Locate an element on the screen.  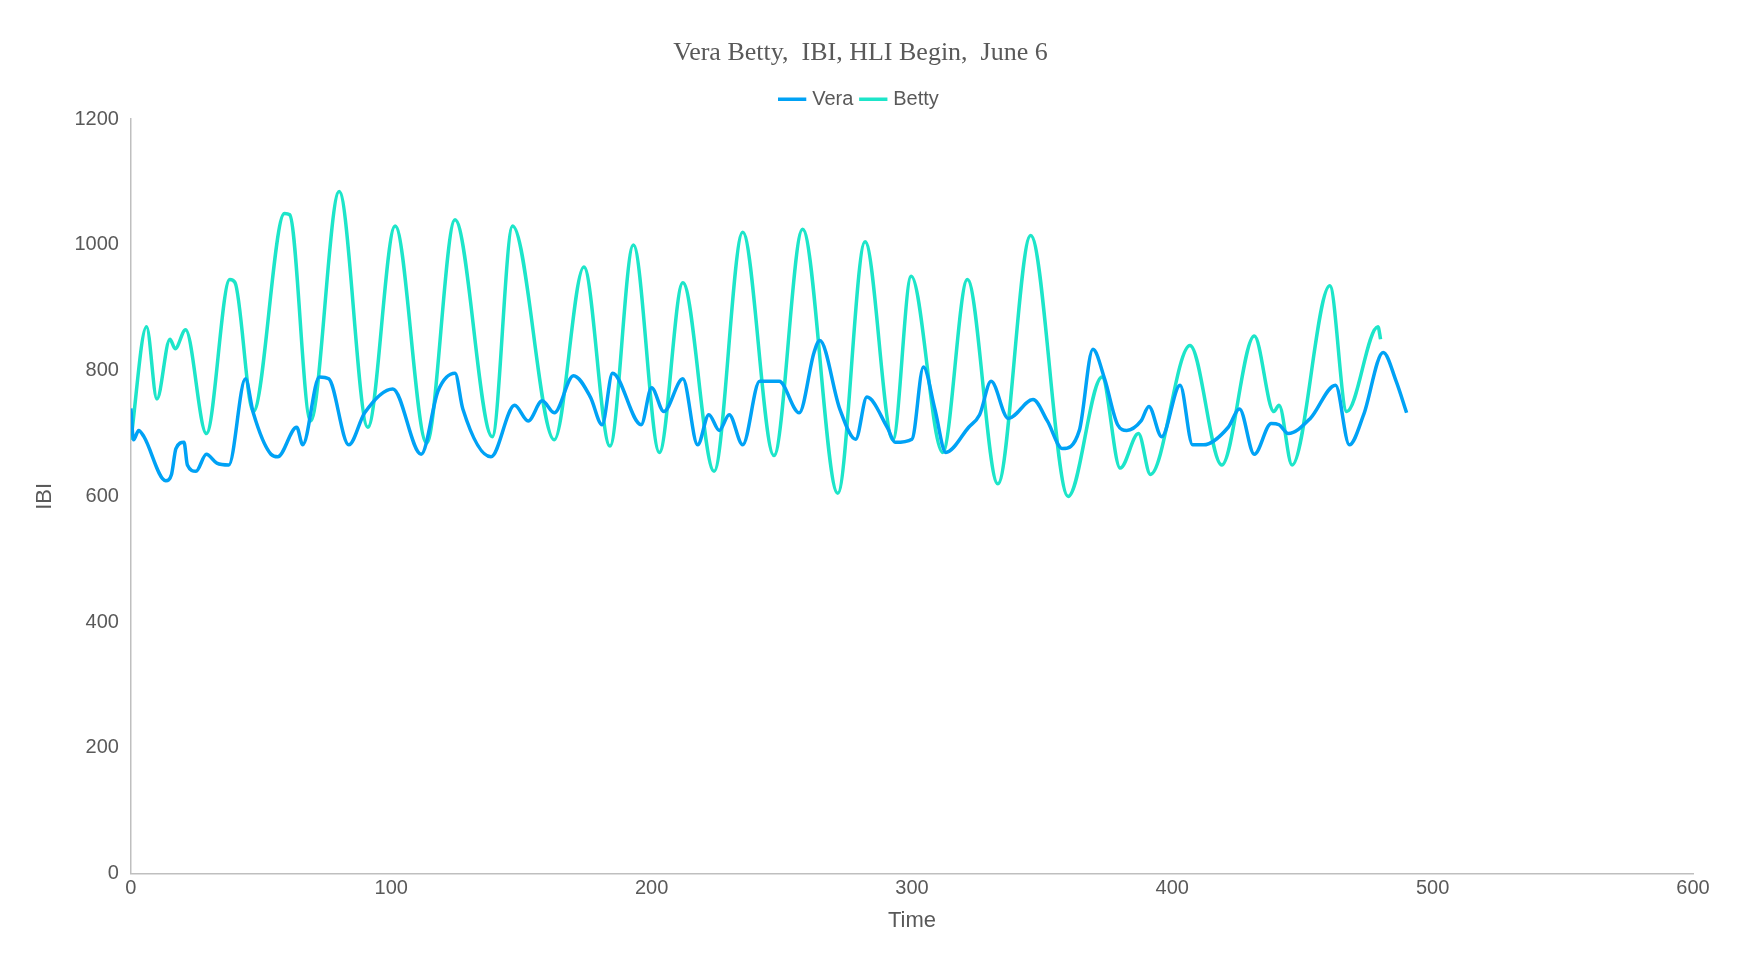
x-axis-title: Time is located at coordinates (911, 919).